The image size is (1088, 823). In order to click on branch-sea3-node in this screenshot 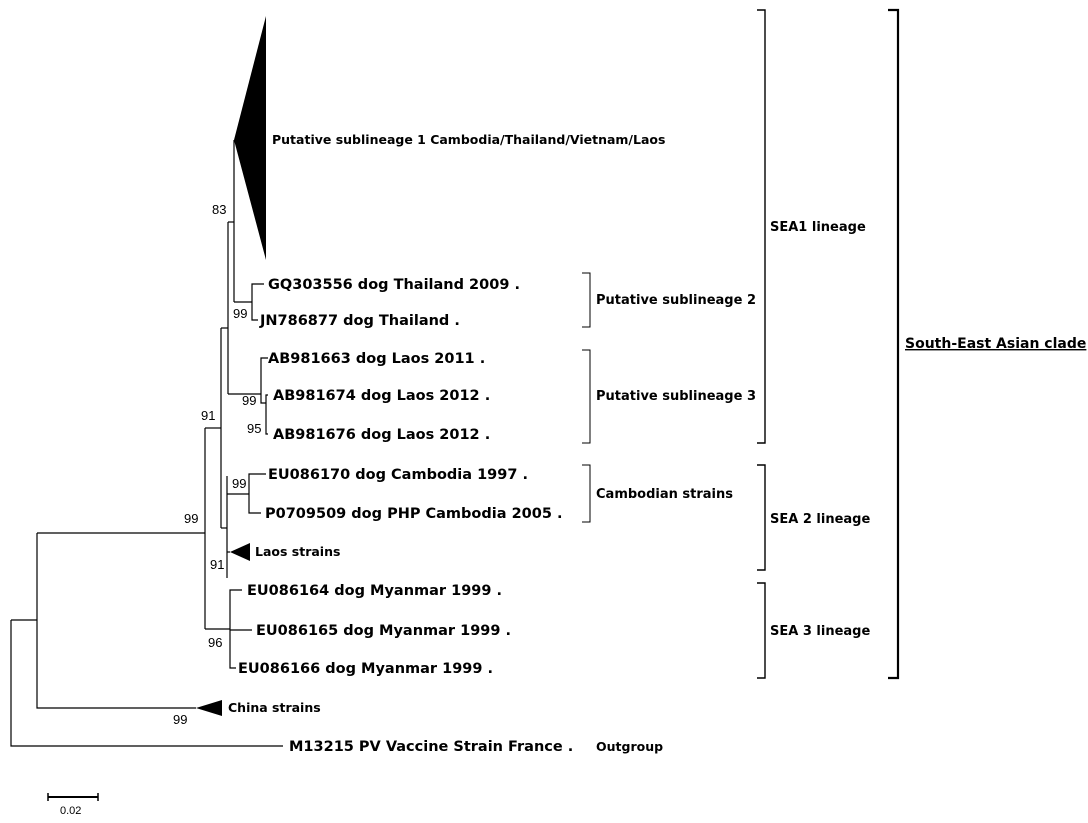, I will do `click(235, 629)`.